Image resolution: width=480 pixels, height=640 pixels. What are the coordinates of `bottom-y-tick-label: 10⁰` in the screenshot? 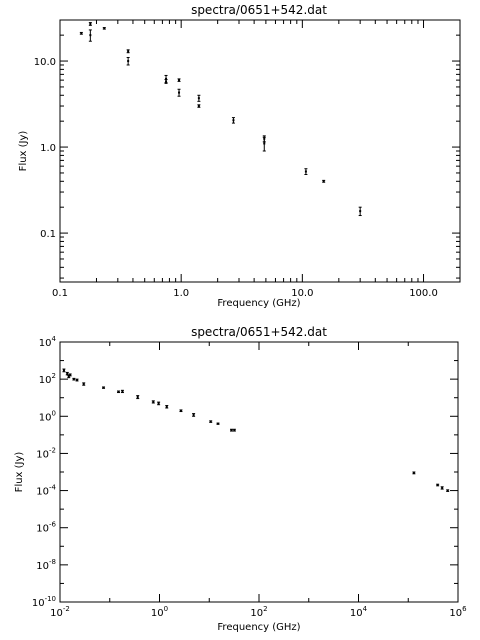 It's located at (47, 416).